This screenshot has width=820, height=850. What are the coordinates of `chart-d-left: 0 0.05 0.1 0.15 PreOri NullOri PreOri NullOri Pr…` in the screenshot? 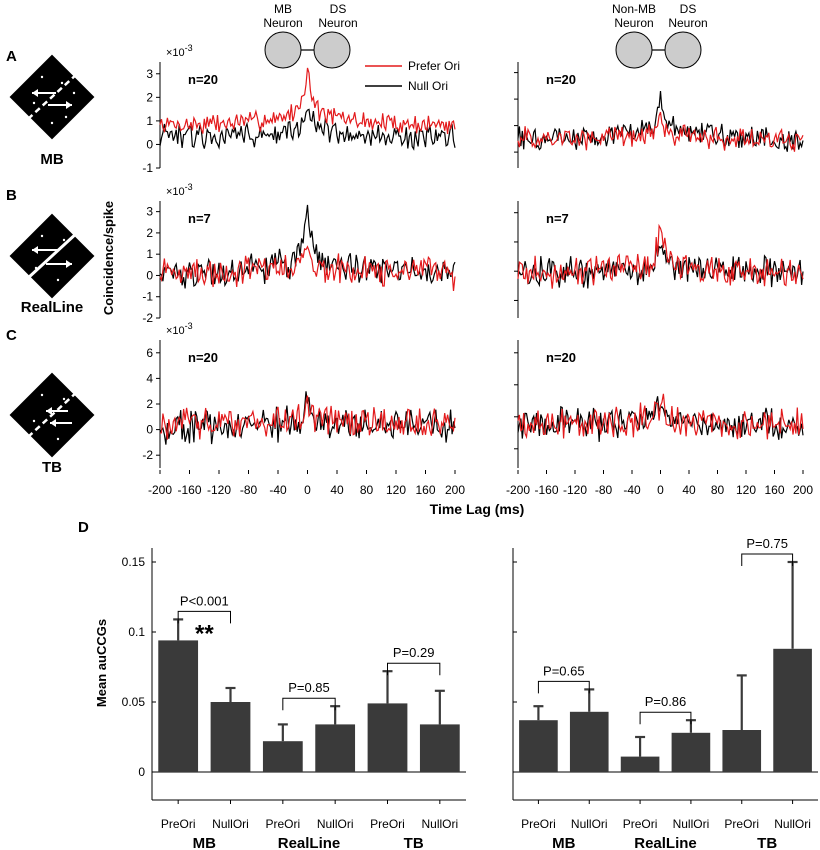 It's located at (294, 699).